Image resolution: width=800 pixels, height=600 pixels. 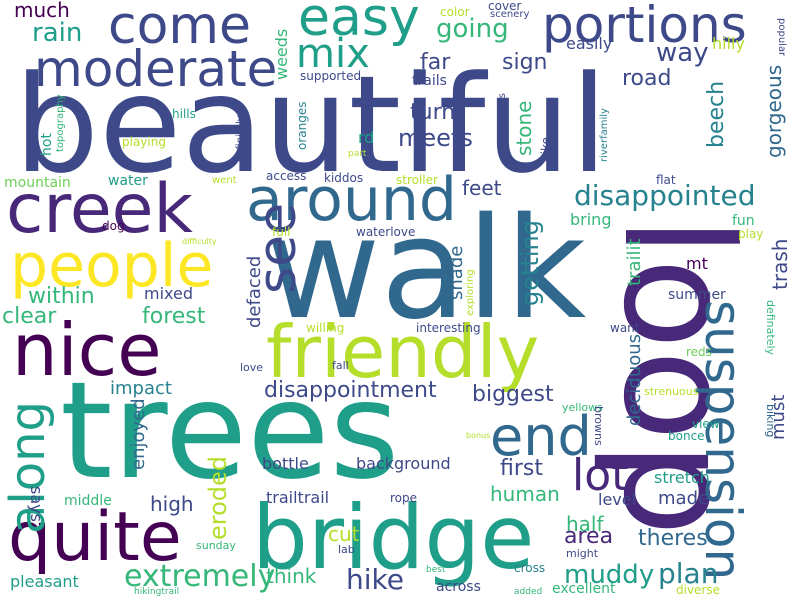 What do you see at coordinates (698, 590) in the screenshot?
I see `word-diverse: diverse` at bounding box center [698, 590].